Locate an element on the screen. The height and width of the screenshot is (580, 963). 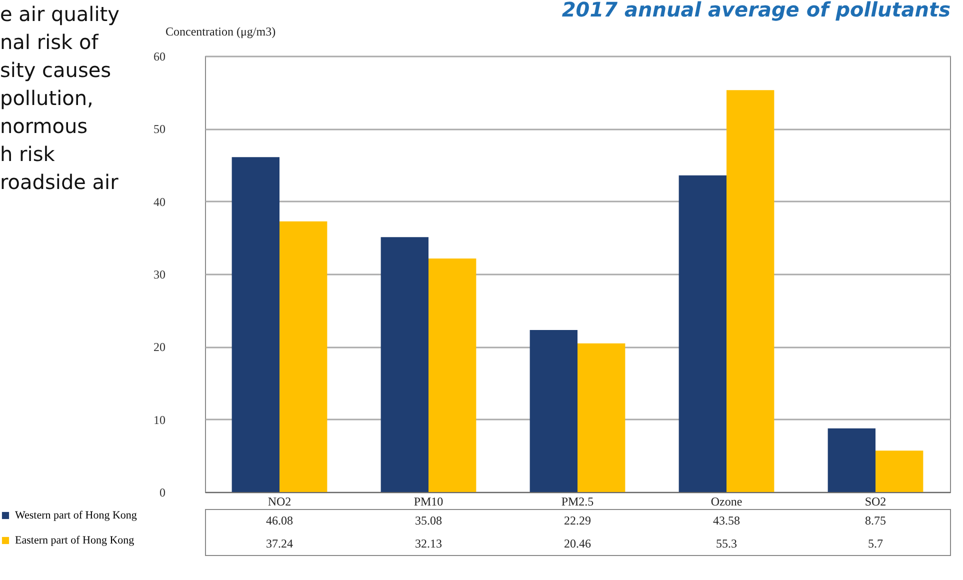
data-label: 55.3 is located at coordinates (726, 543).